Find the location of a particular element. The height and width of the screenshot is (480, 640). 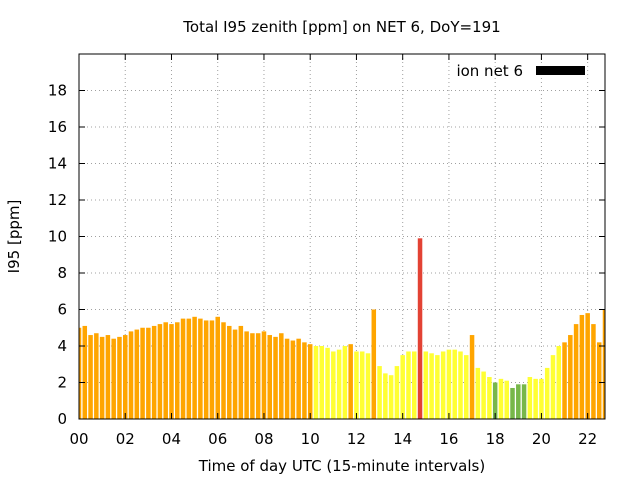

y-tick-label: 2 is located at coordinates (62, 383).